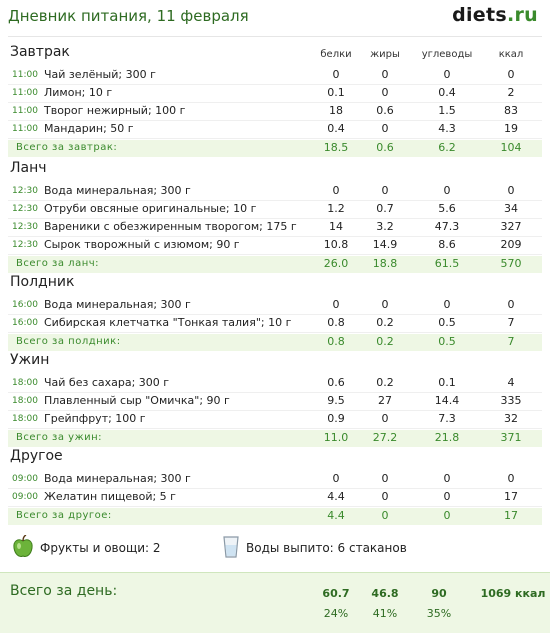 The height and width of the screenshot is (633, 550). I want to click on food-row: 09:00 Желатин пищевой; 5 г 4.4 0 0 17, so click(275, 497).